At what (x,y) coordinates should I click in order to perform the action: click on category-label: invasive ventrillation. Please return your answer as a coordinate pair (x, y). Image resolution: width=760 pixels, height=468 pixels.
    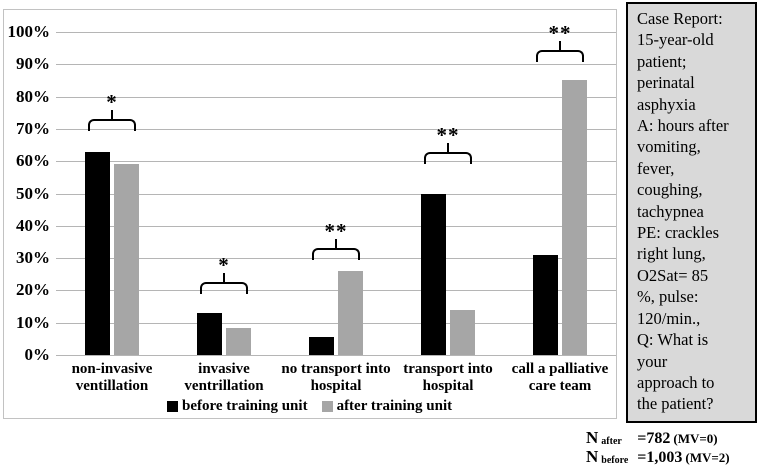
    Looking at the image, I should click on (224, 377).